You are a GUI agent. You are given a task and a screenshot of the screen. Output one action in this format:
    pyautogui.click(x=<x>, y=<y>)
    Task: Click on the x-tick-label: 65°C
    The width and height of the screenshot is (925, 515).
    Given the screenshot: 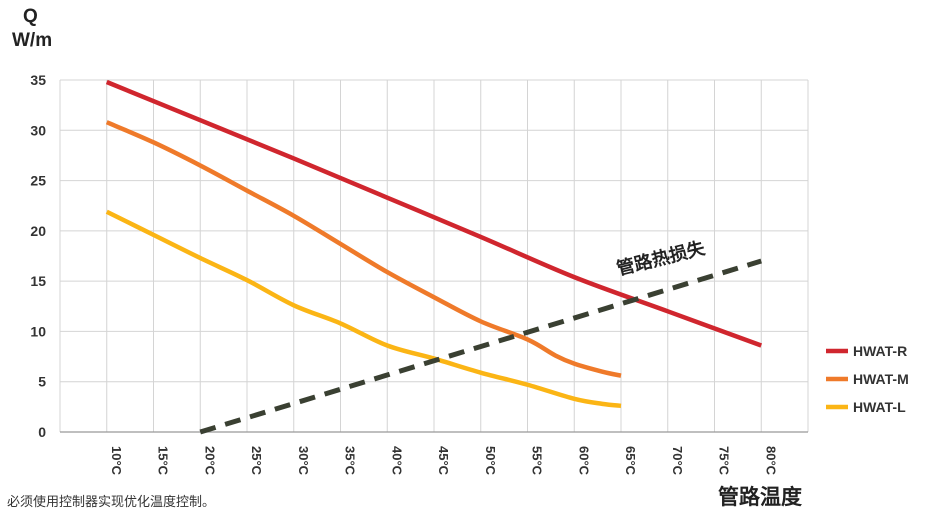 What is the action you would take?
    pyautogui.click(x=630, y=461)
    